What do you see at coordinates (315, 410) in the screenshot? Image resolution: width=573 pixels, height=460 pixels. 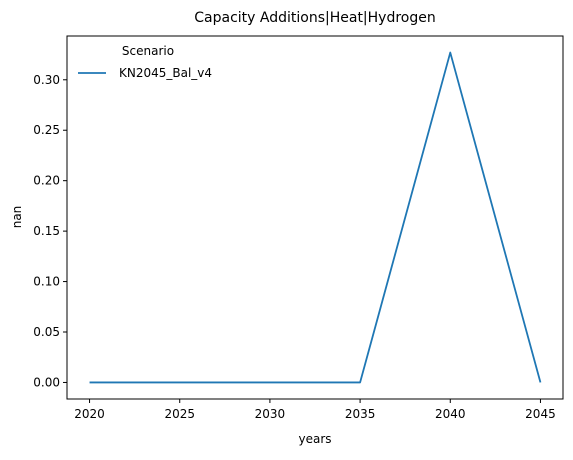 I see `x-axis-ticks: 2020 2025 2030 2035 2040 2045` at bounding box center [315, 410].